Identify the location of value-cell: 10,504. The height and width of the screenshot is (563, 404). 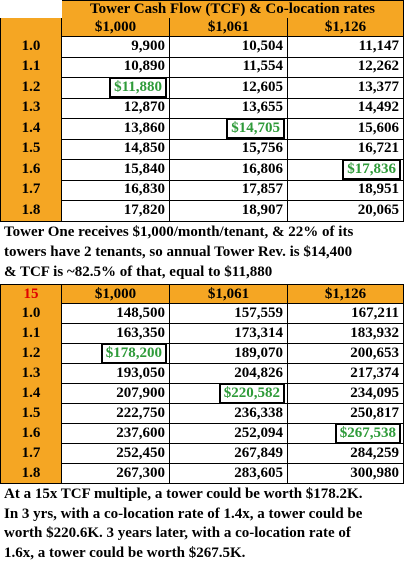
(229, 47).